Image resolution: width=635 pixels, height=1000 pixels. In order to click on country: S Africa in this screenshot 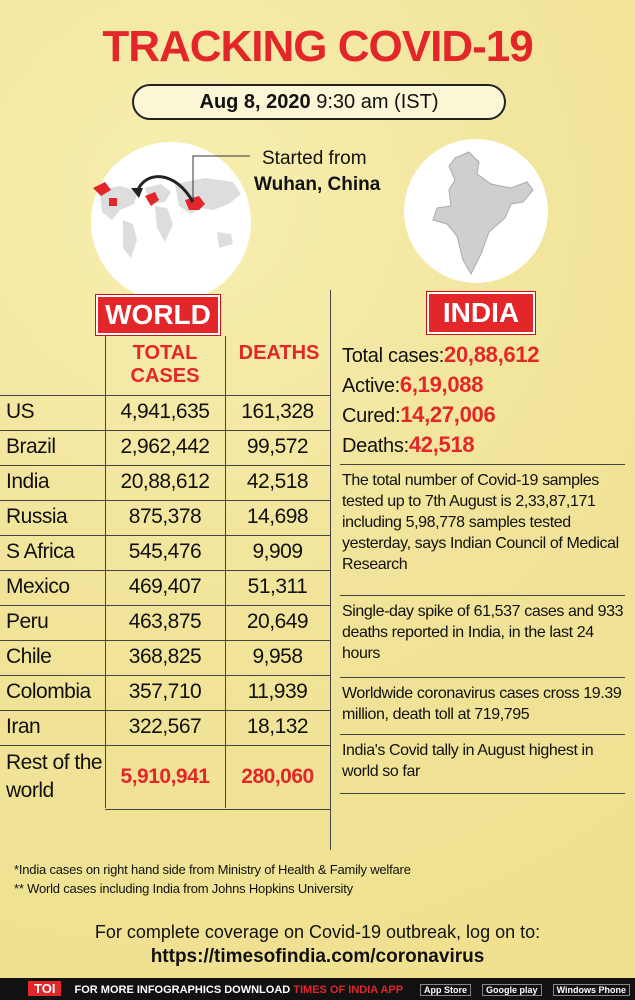, I will do `click(40, 551)`.